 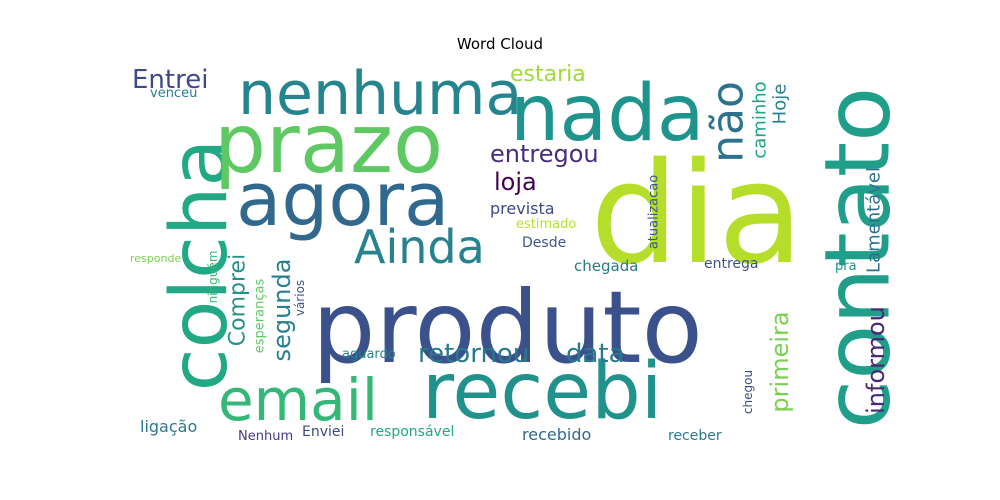 I want to click on word-21: Comprei, so click(x=238, y=300).